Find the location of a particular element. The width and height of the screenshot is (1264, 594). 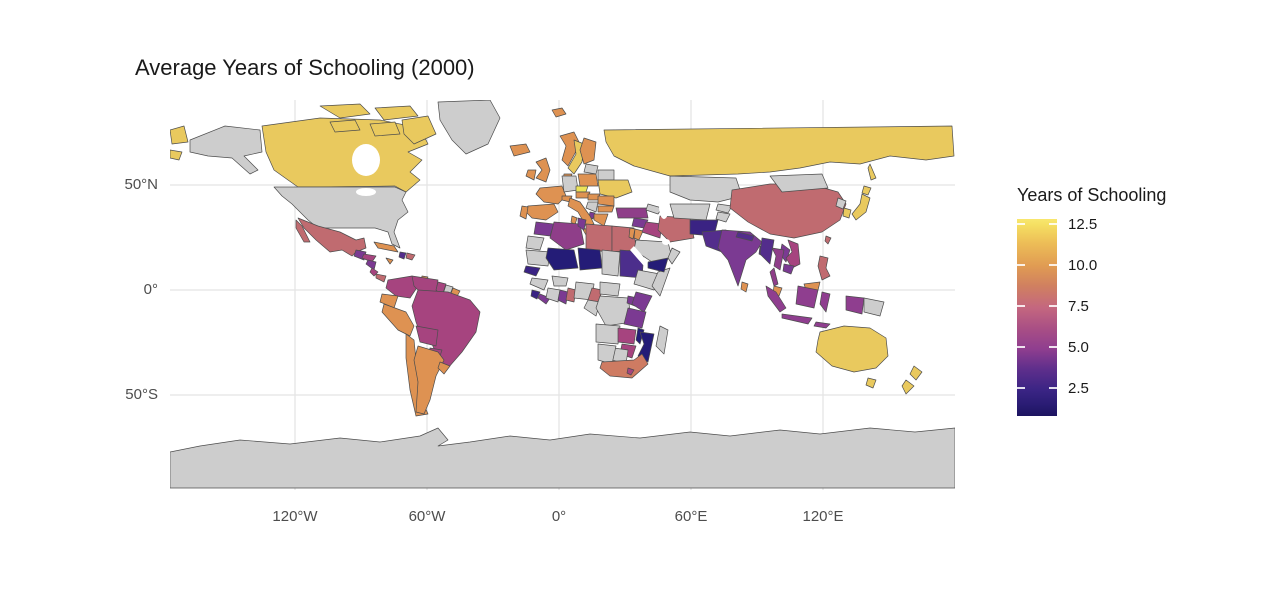

country-russia-fragment is located at coordinates (176, 155).